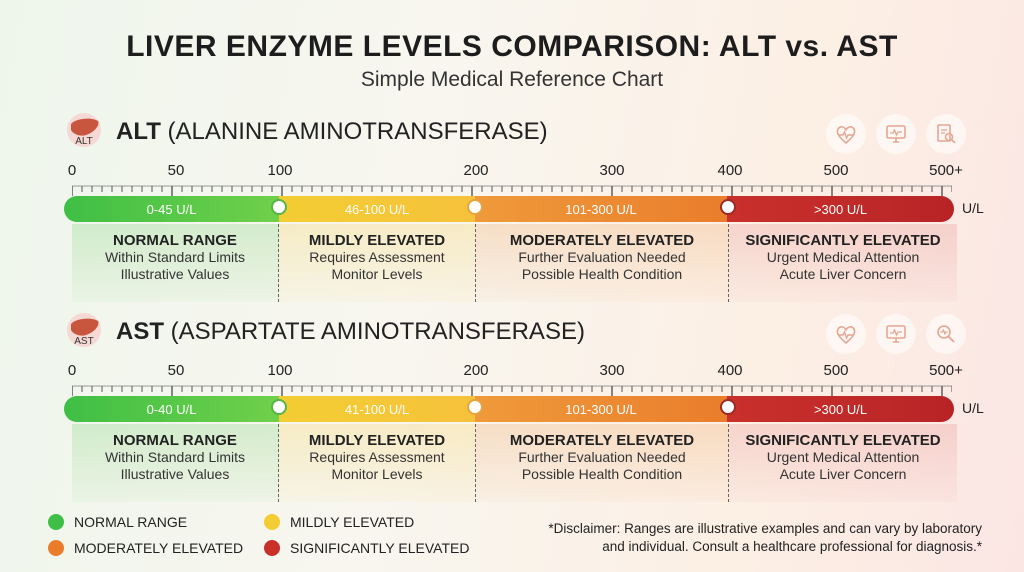  What do you see at coordinates (374, 331) in the screenshot?
I see `section-fullname: (ASPARTATE AMINOTRANSFERASE)` at bounding box center [374, 331].